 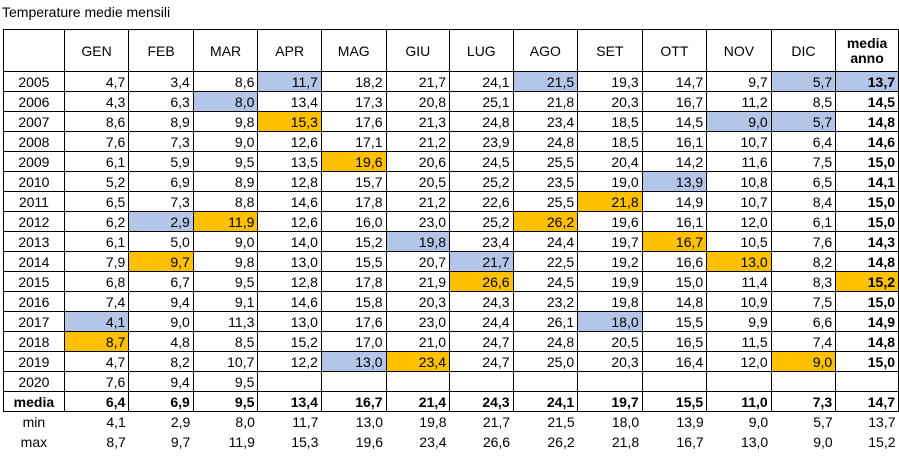 What do you see at coordinates (674, 181) in the screenshot?
I see `temperature-cell: 13,9` at bounding box center [674, 181].